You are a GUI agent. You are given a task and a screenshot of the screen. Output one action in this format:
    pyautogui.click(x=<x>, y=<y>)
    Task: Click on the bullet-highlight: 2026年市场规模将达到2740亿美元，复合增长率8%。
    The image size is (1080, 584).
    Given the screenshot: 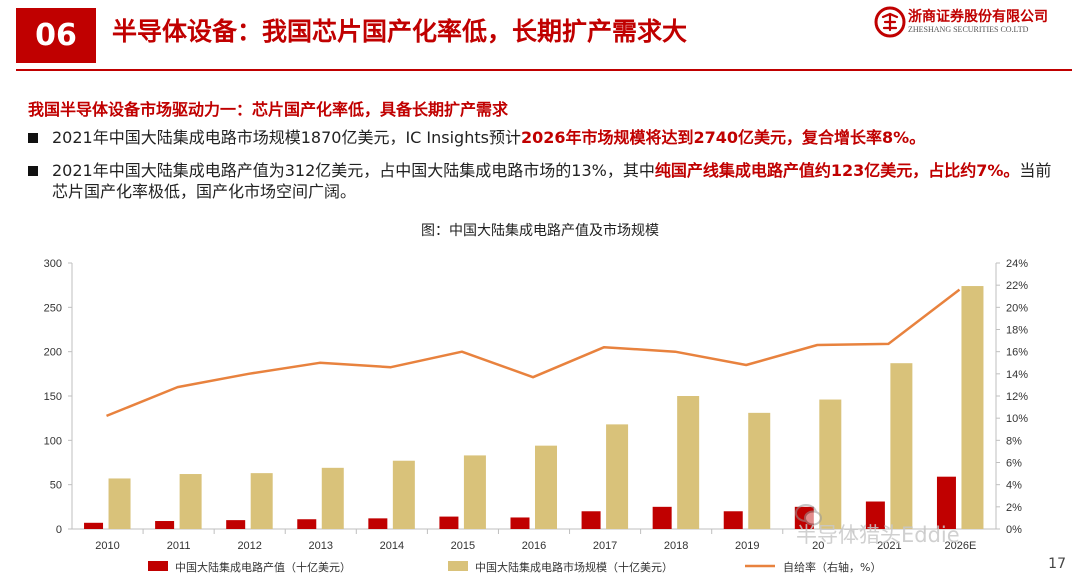 What is the action you would take?
    pyautogui.click(x=723, y=137)
    